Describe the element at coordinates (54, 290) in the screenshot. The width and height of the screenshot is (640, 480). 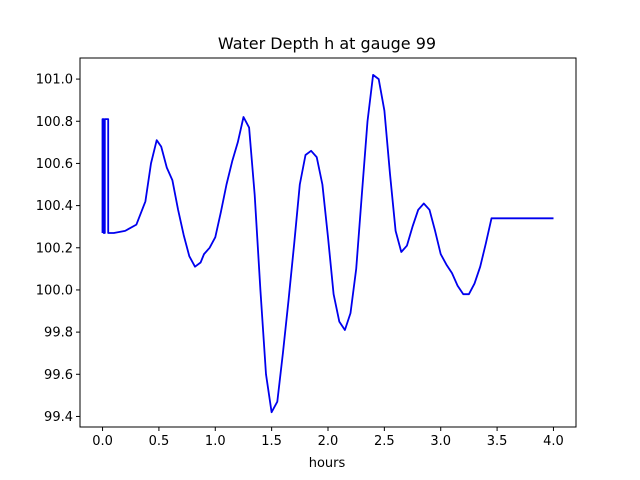
I see `y-tick-label: 100.0` at that location.